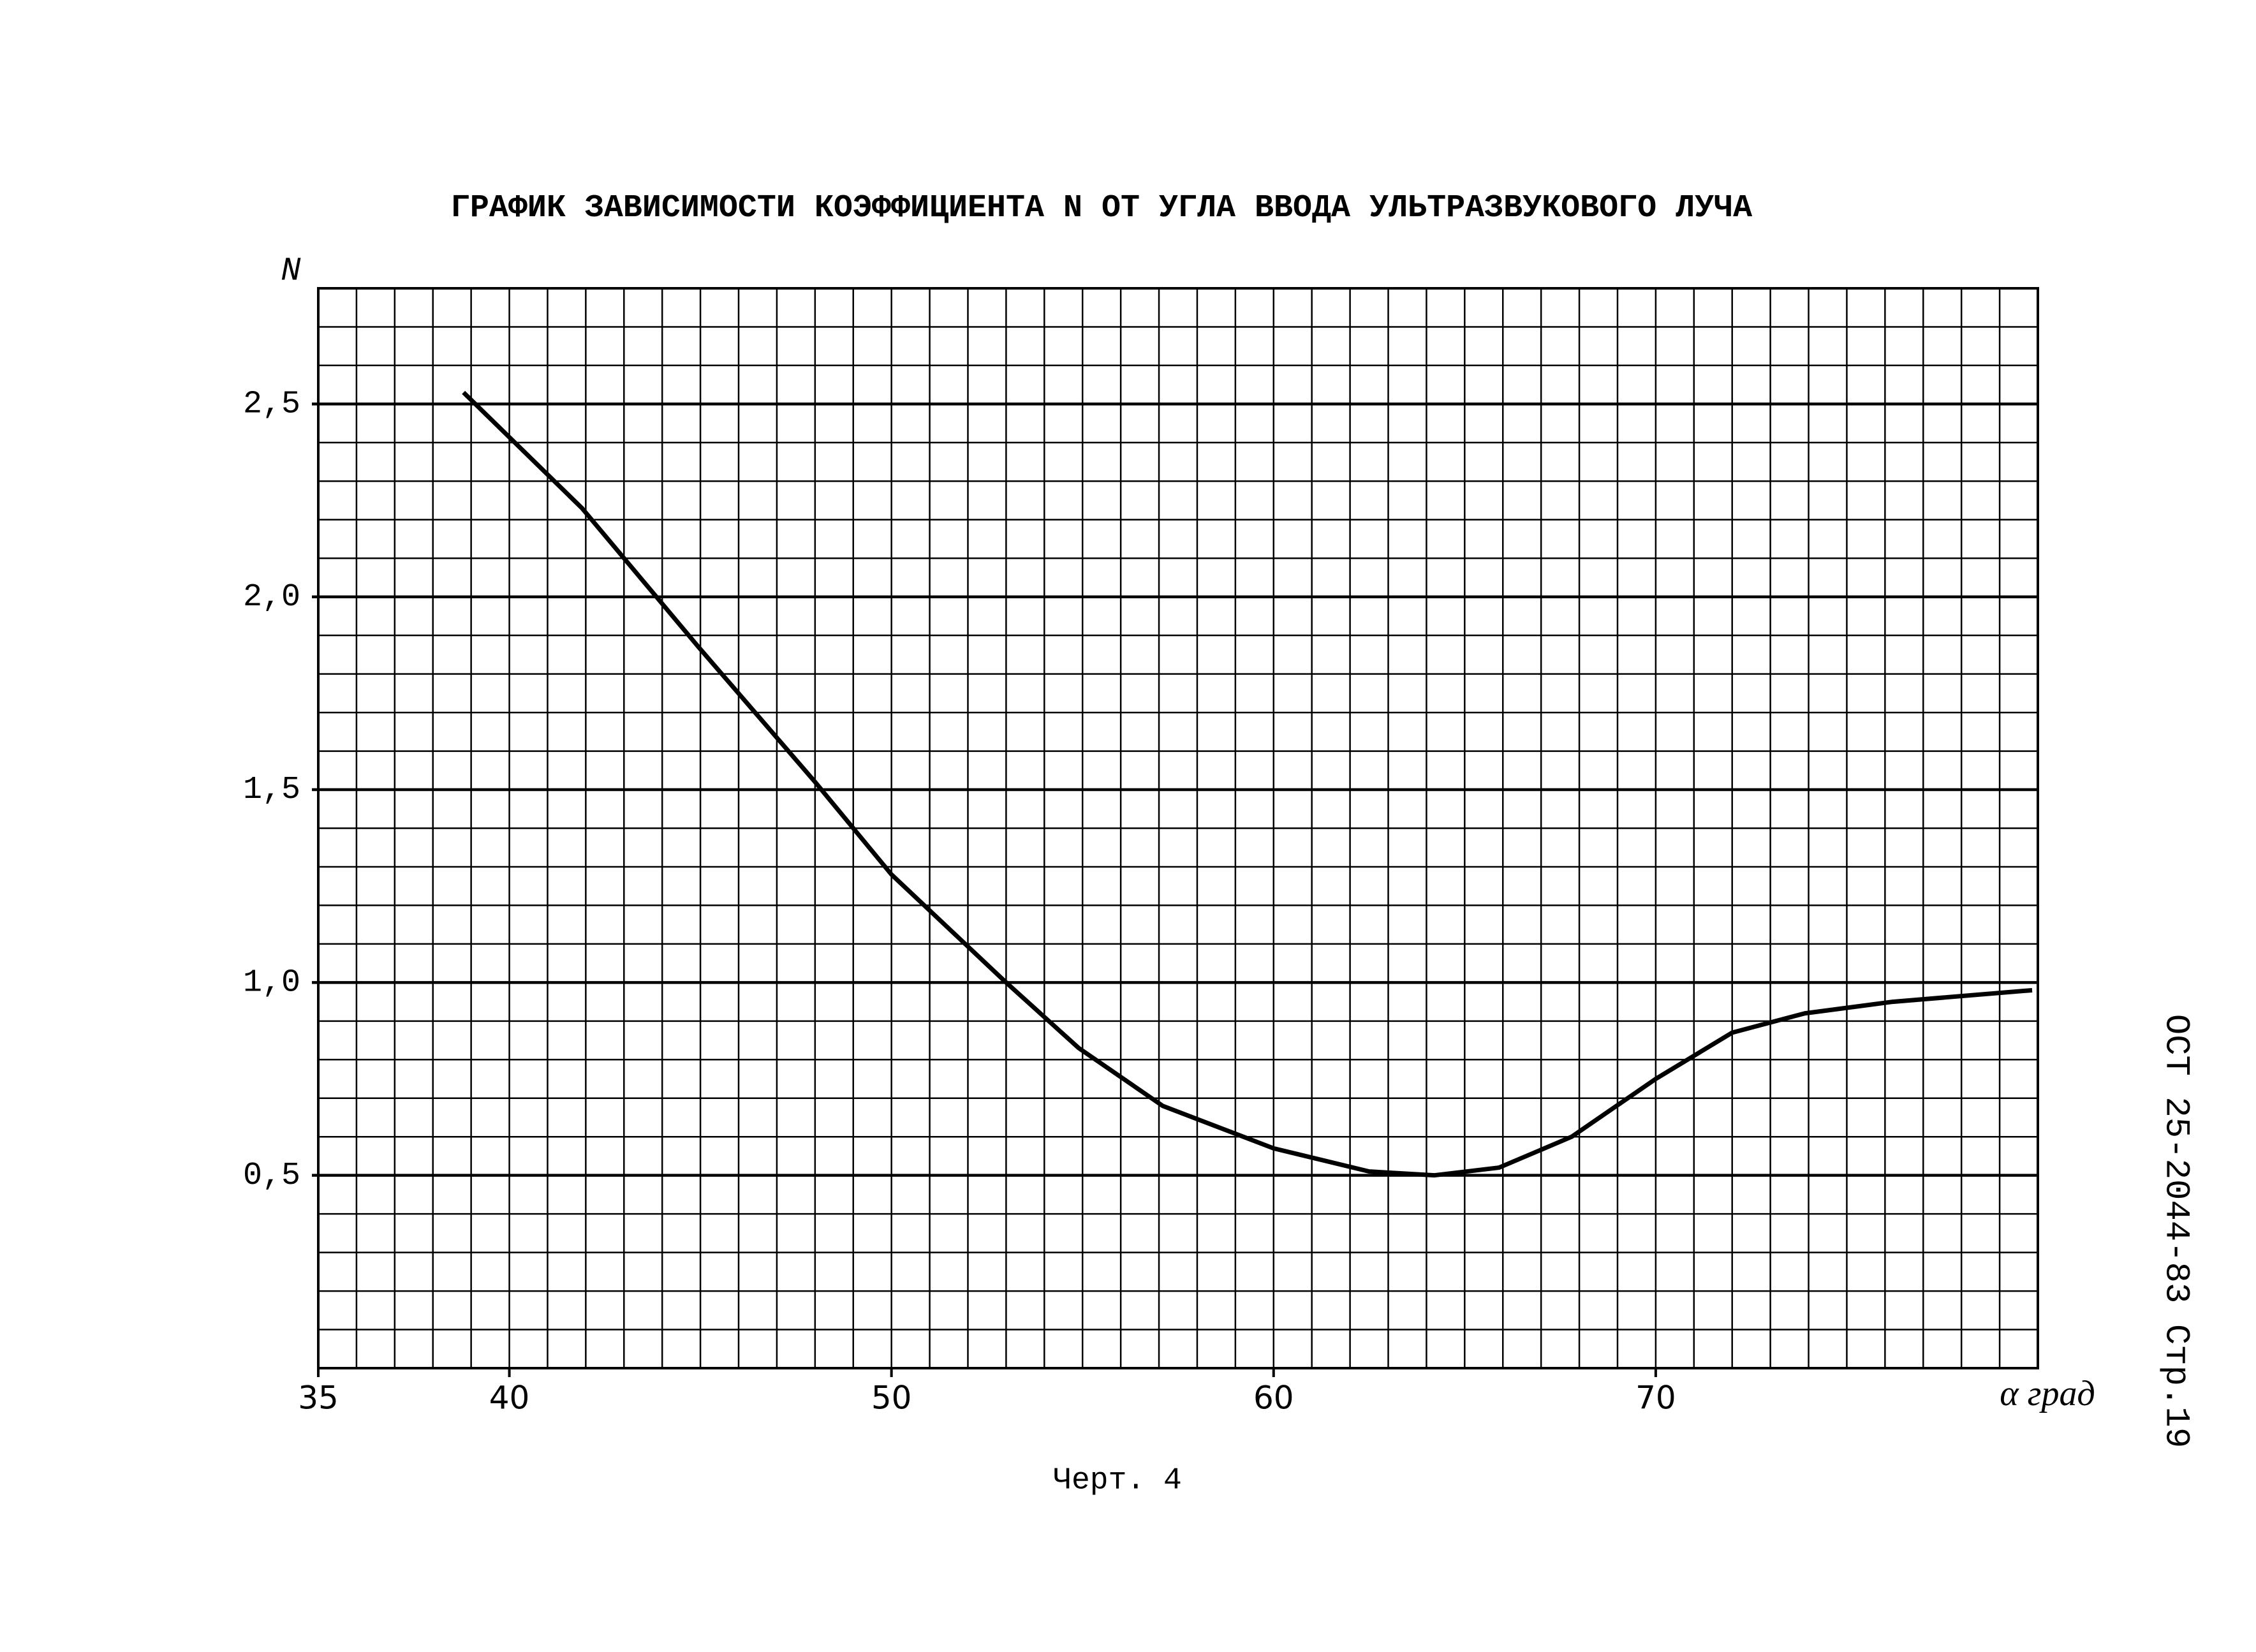  What do you see at coordinates (271, 790) in the screenshot?
I see `y-tick-label: 1,5` at bounding box center [271, 790].